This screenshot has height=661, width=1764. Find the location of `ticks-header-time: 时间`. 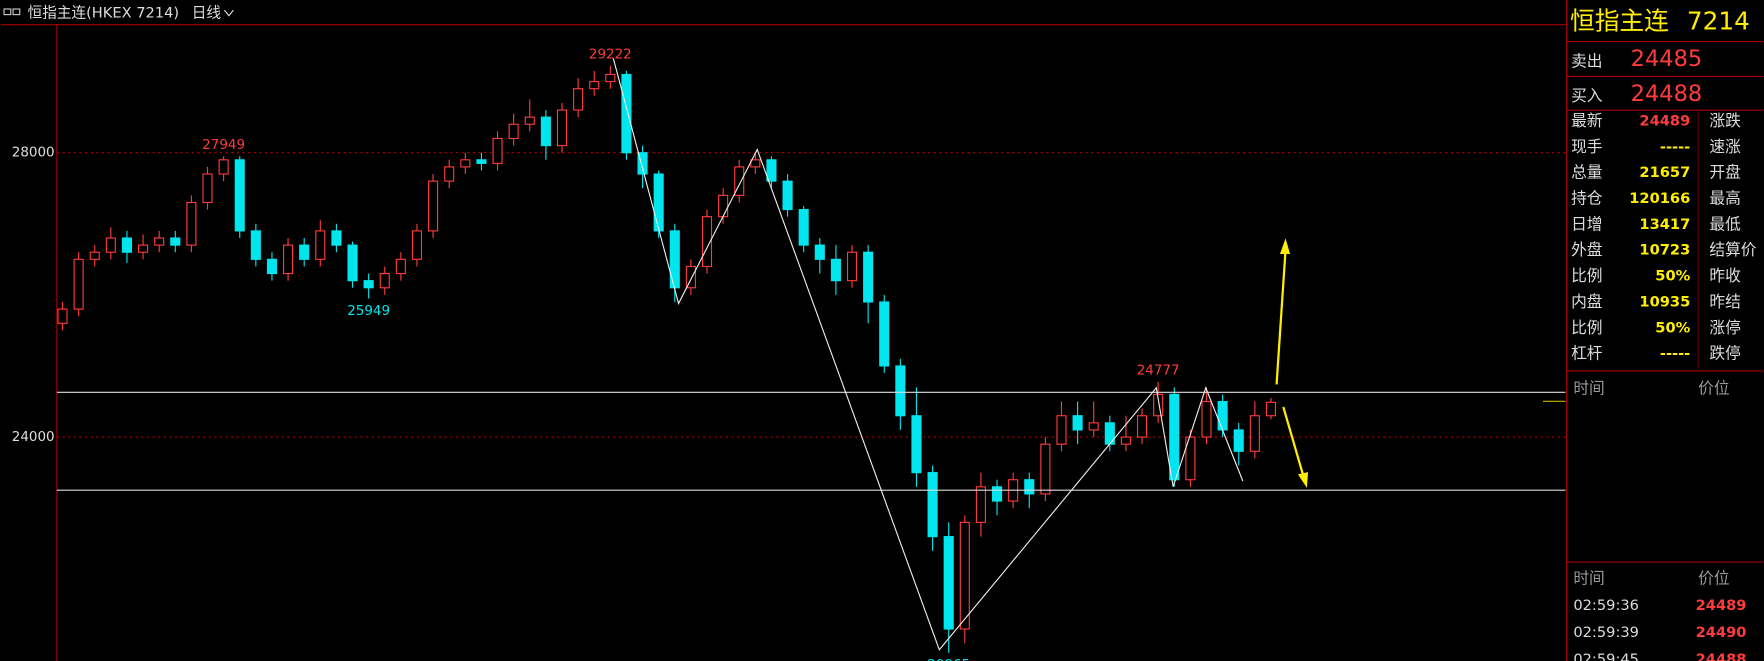

ticks-header-time: 时间 is located at coordinates (1588, 387).